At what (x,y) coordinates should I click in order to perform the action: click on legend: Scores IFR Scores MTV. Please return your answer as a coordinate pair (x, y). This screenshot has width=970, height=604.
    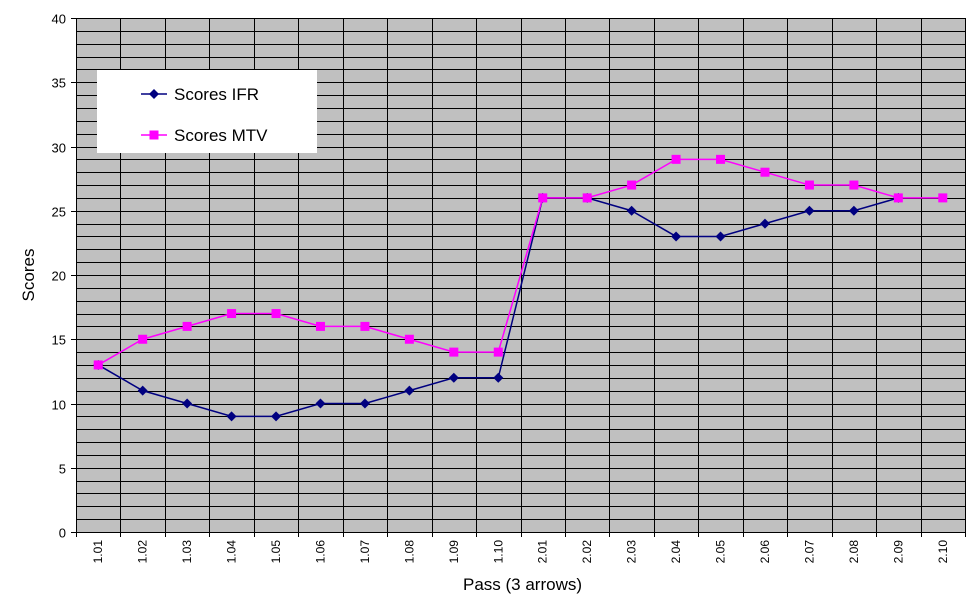
    Looking at the image, I should click on (207, 111).